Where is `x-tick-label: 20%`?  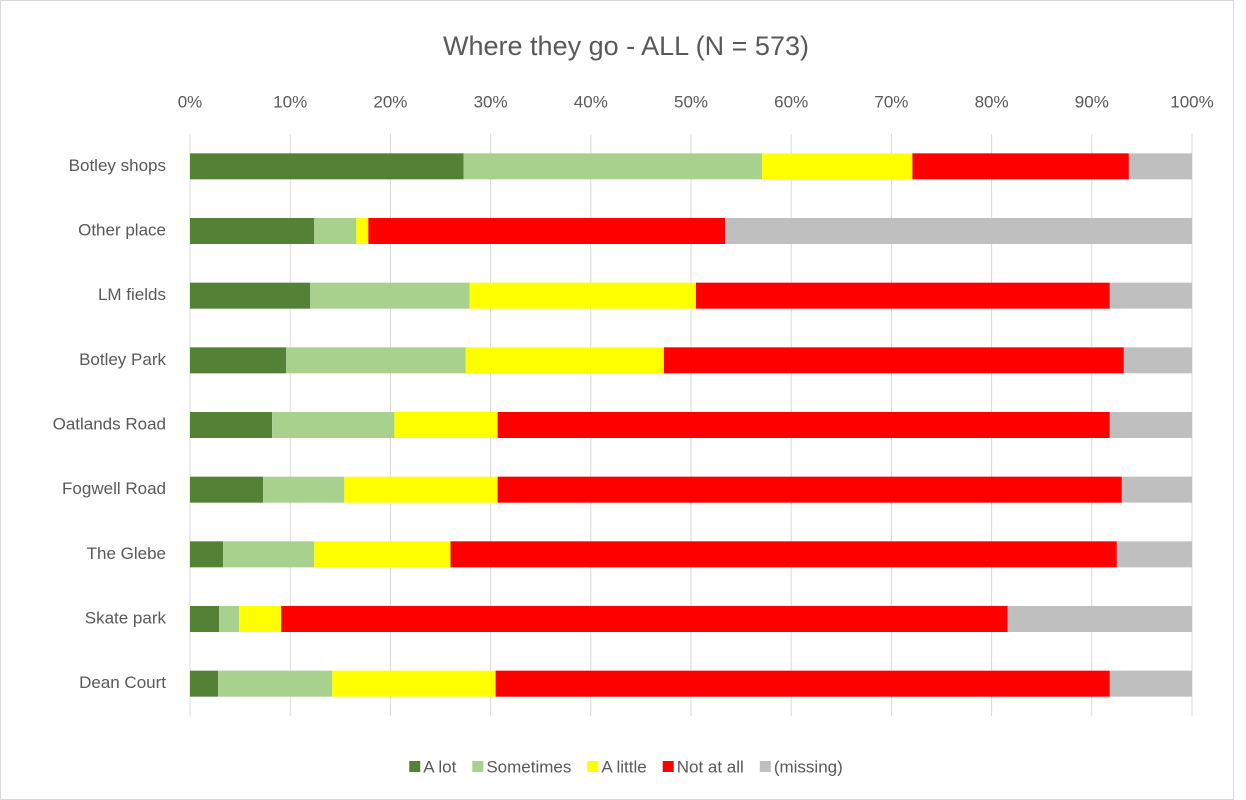 x-tick-label: 20% is located at coordinates (390, 101).